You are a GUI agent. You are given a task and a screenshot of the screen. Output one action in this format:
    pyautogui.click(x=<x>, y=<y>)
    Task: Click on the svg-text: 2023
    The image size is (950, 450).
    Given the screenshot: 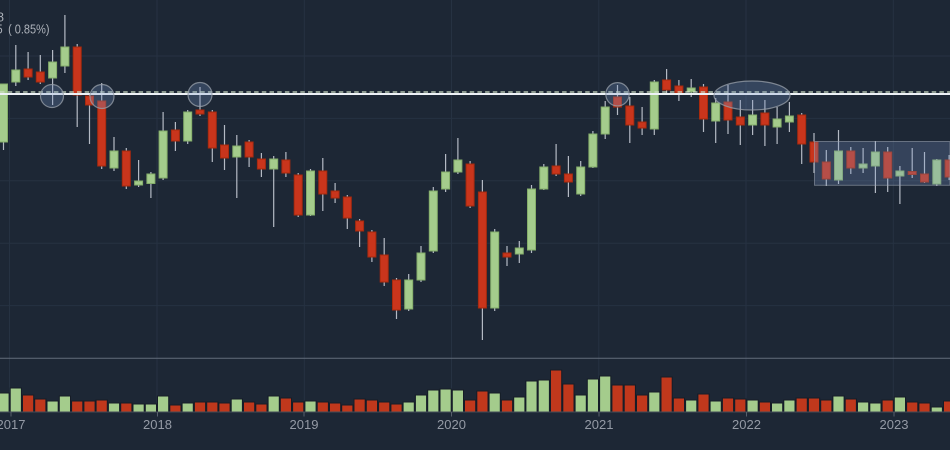 What is the action you would take?
    pyautogui.click(x=894, y=424)
    